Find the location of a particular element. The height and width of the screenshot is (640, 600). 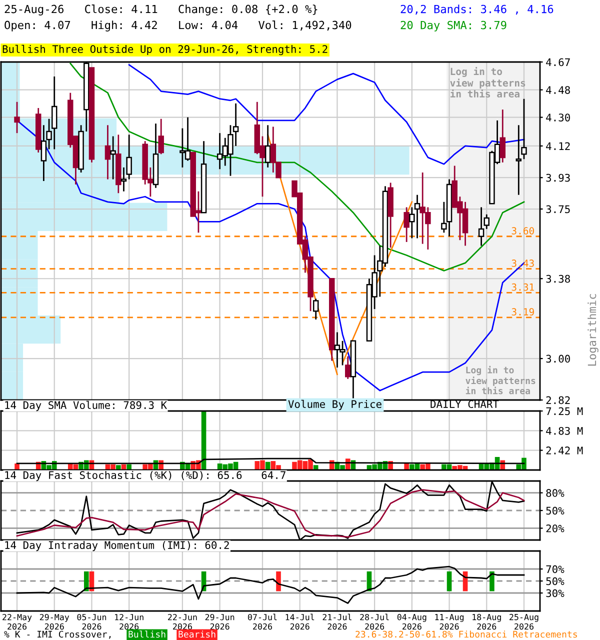

x-tick-label: 25-Aug 2026 is located at coordinates (524, 622).